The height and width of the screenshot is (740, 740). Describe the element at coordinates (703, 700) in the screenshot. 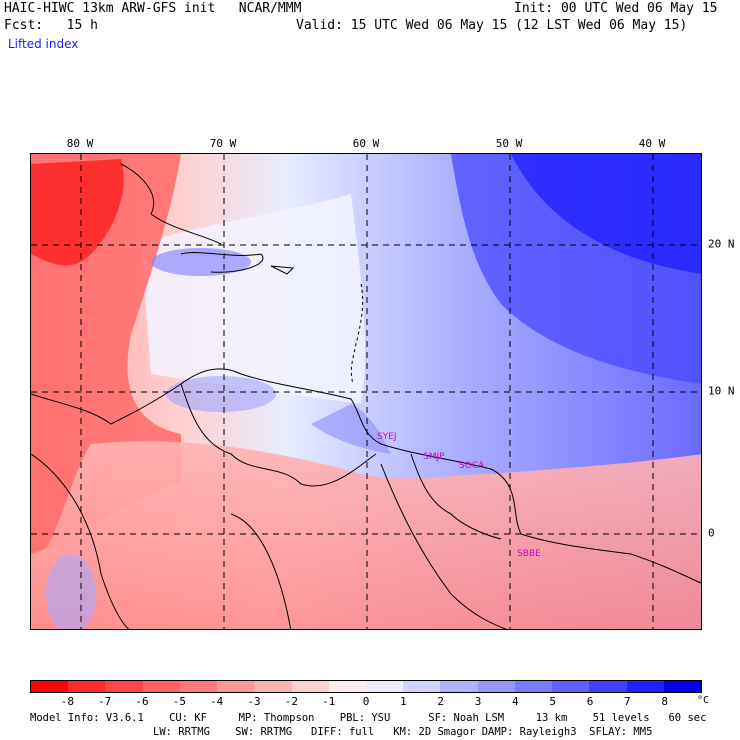

I see `colorbar-unit: °C` at that location.